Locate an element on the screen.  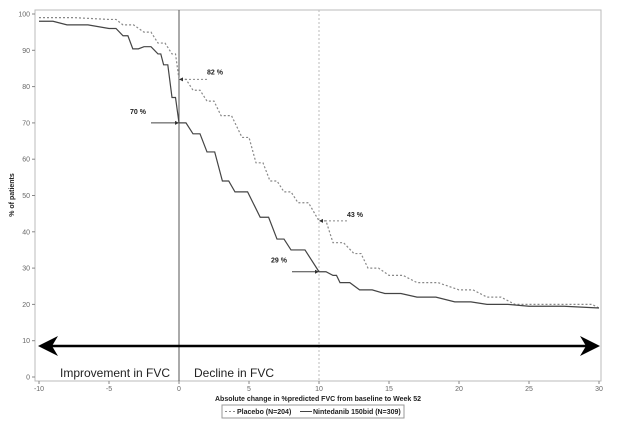
annotation-label: 43 % is located at coordinates (355, 215).